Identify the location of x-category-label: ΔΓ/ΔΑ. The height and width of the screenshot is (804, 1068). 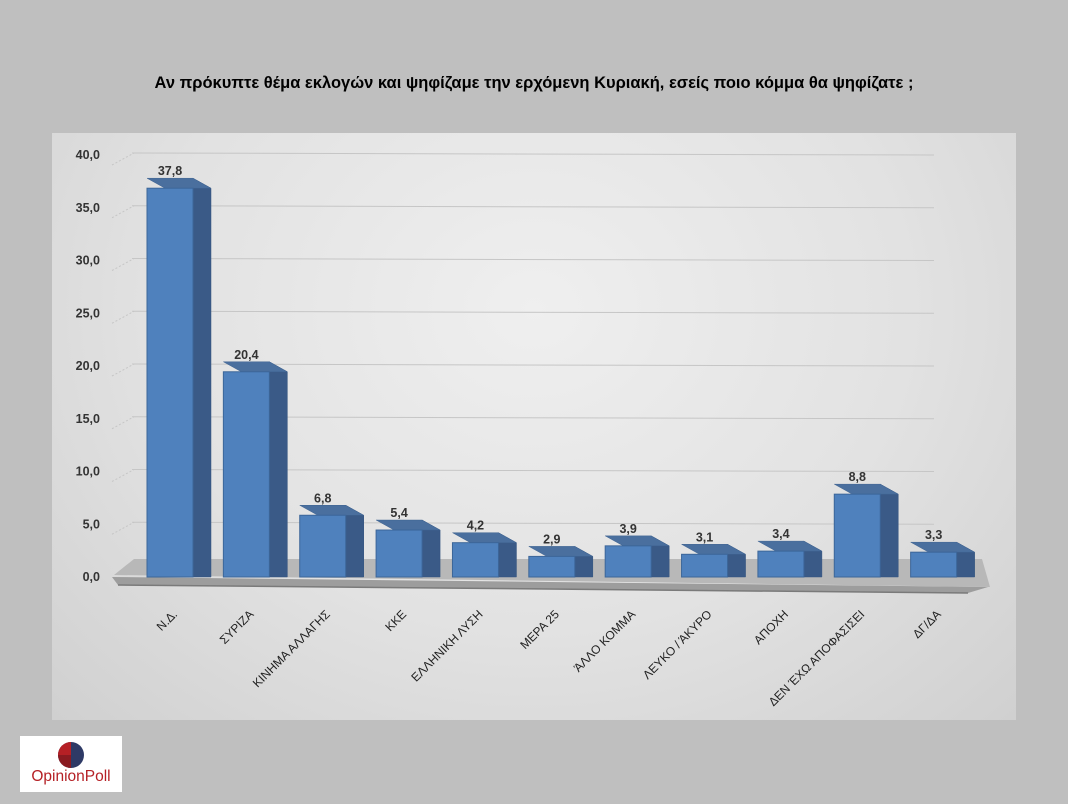
(927, 624).